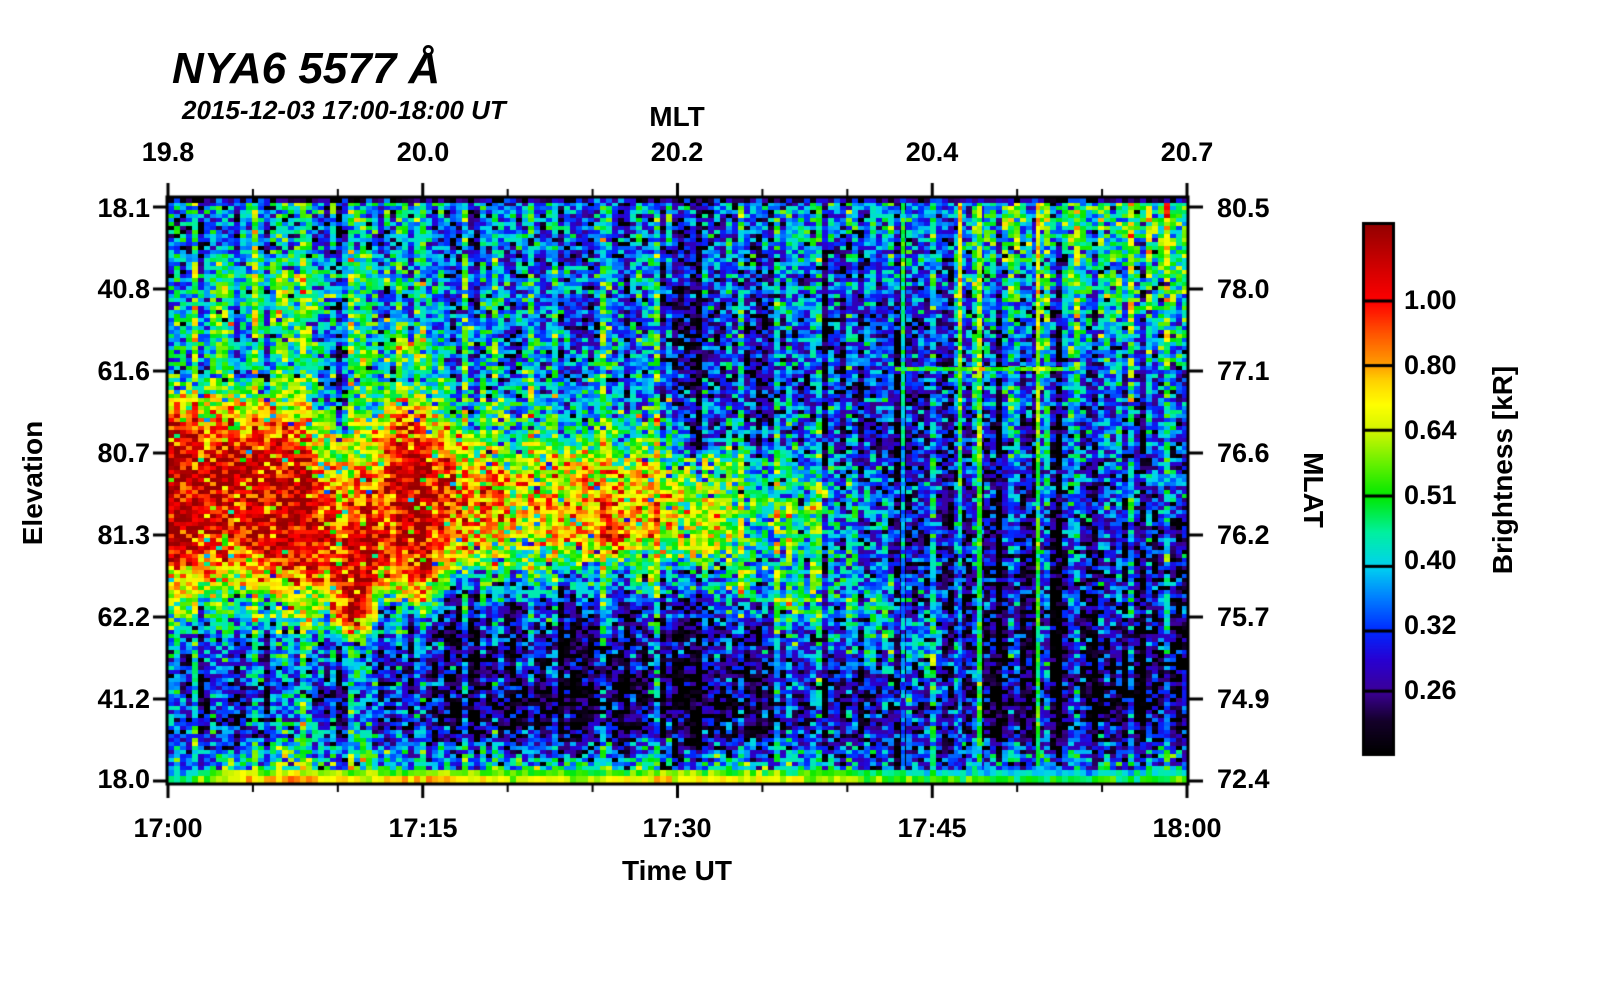 This screenshot has height=1000, width=1600. Describe the element at coordinates (123, 289) in the screenshot. I see `y-axis-tick-label: 40.8` at that location.